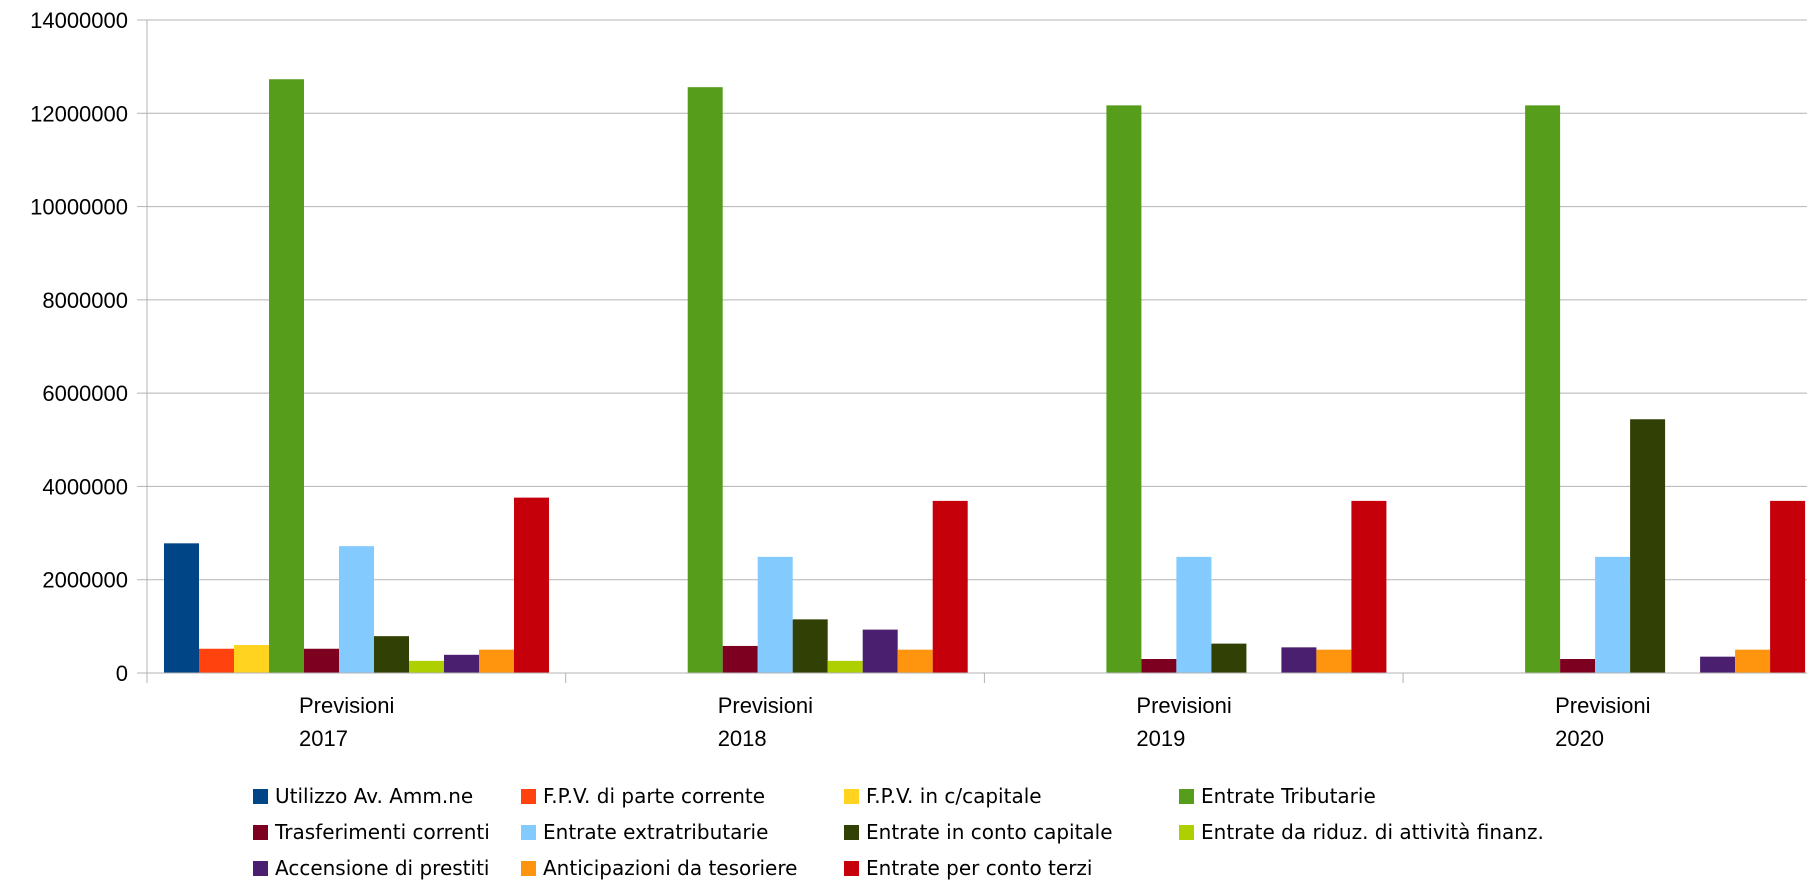 This screenshot has width=1807, height=893. Describe the element at coordinates (79, 20) in the screenshot. I see `y-tick-label: 14000000` at that location.